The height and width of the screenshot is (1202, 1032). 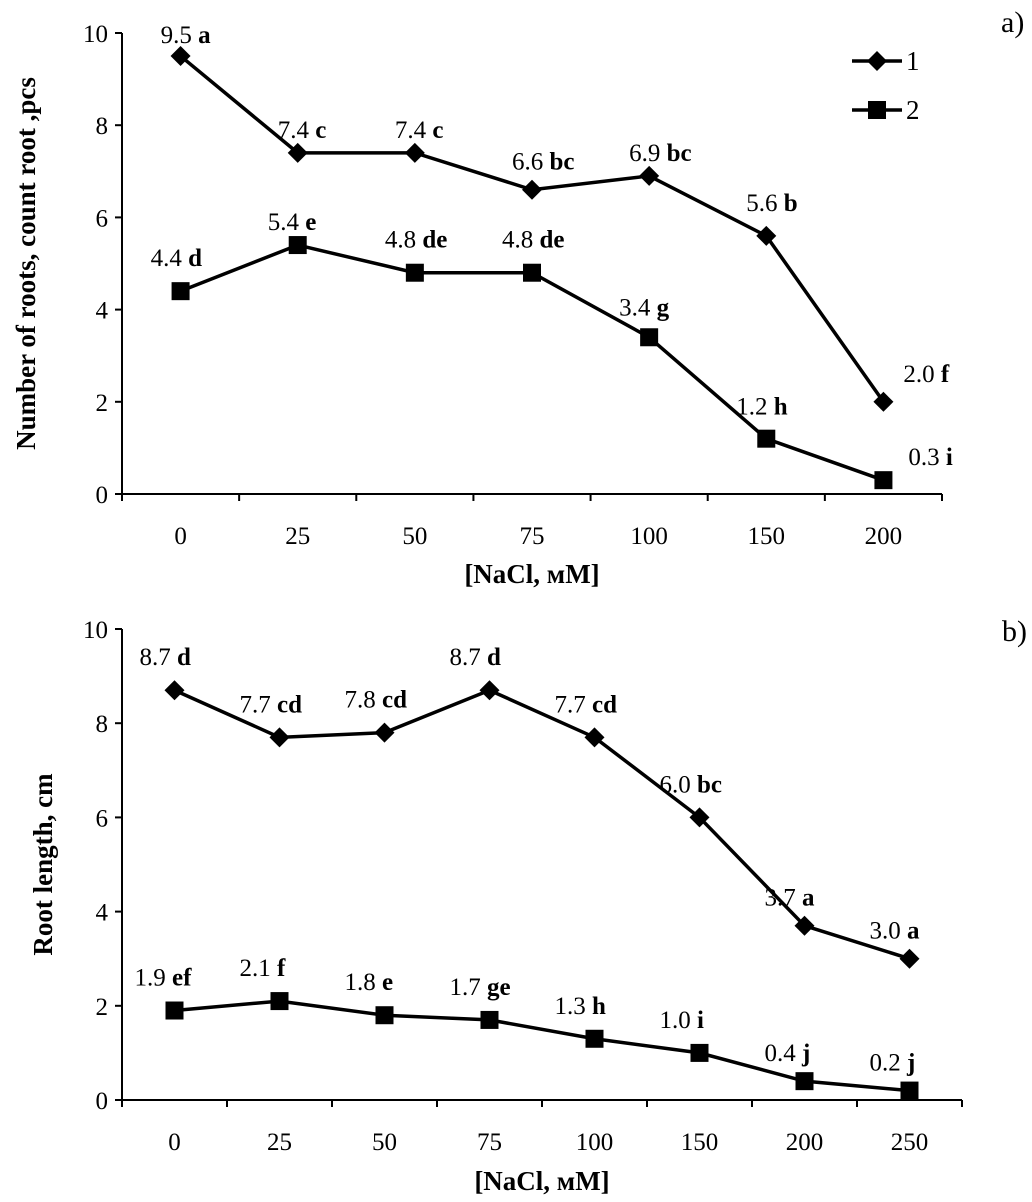 What do you see at coordinates (26, 263) in the screenshot?
I see `y-axis-title: Number of roots, count root ,pcs` at bounding box center [26, 263].